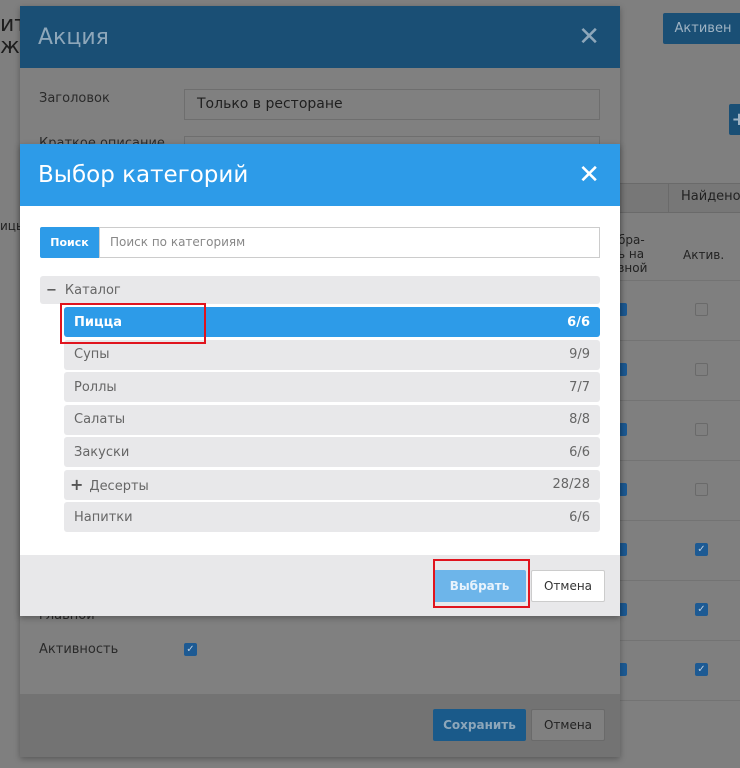 The image size is (740, 768). What do you see at coordinates (190, 649) in the screenshot?
I see `active-checkbox: ✓` at bounding box center [190, 649].